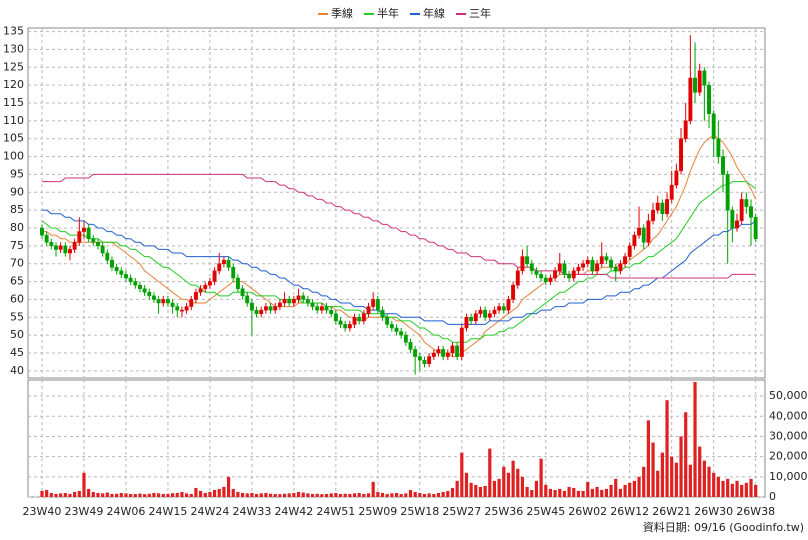  What do you see at coordinates (17, 281) in the screenshot?
I see `y-tick-label: 65` at bounding box center [17, 281].